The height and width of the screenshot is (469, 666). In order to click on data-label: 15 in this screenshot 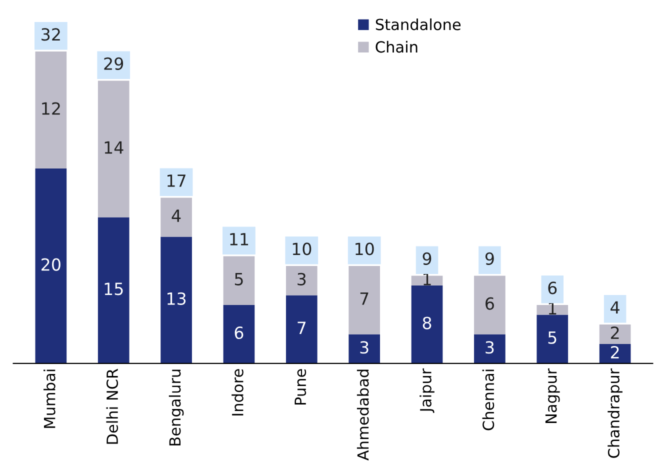, I will do `click(113, 289)`.